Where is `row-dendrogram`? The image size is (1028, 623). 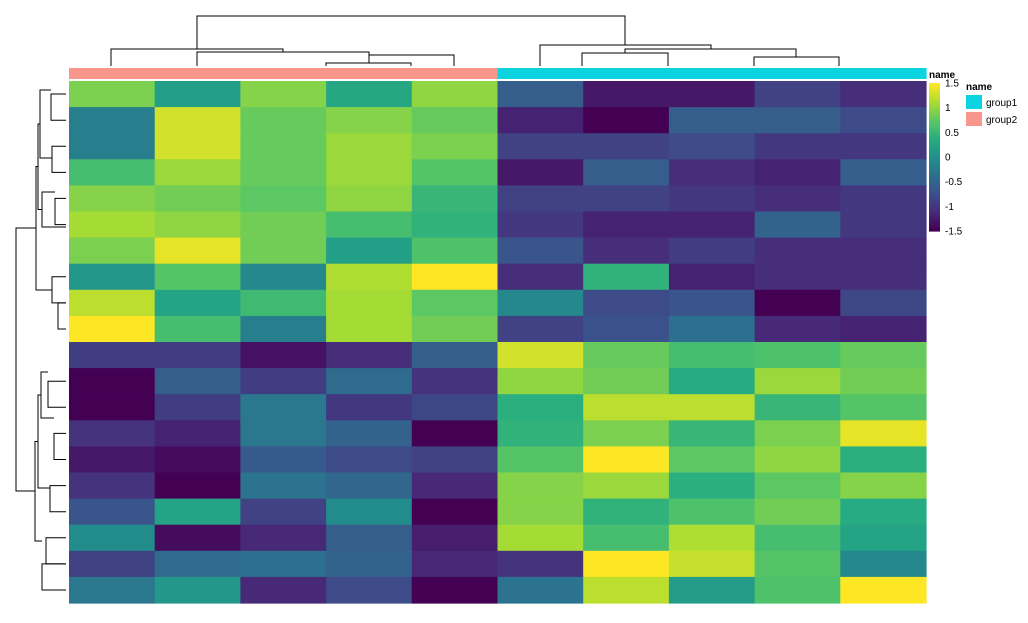 row-dendrogram is located at coordinates (40, 340).